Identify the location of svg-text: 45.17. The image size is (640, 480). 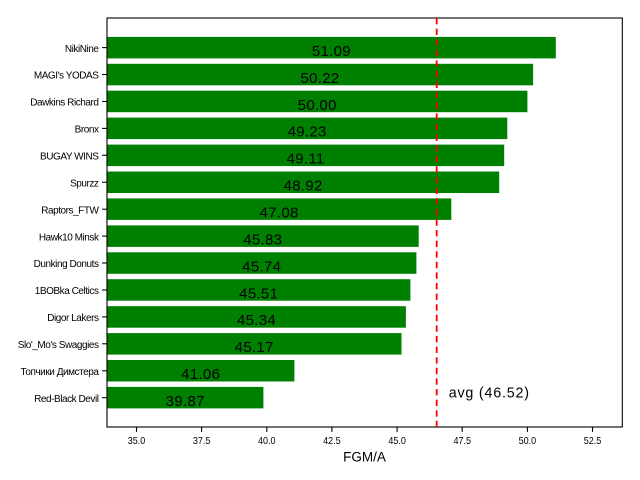
(254, 347).